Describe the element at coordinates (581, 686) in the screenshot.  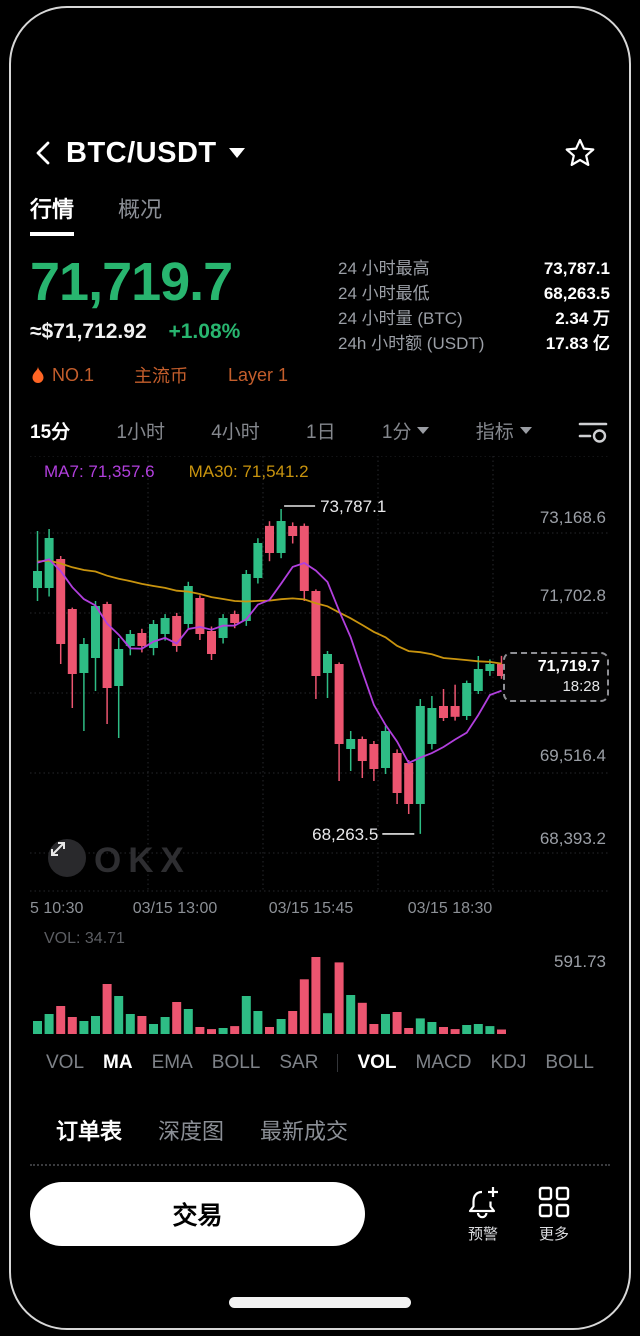
I see `tag-time: 18:28` at that location.